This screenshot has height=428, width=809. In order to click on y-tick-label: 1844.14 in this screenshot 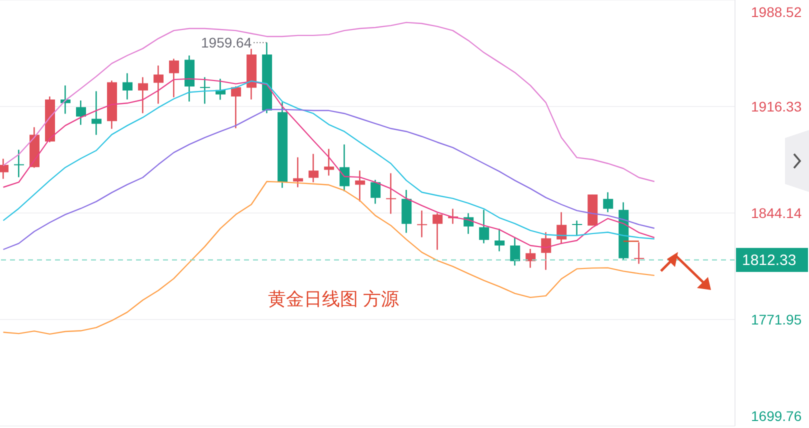, I will do `click(776, 213)`.